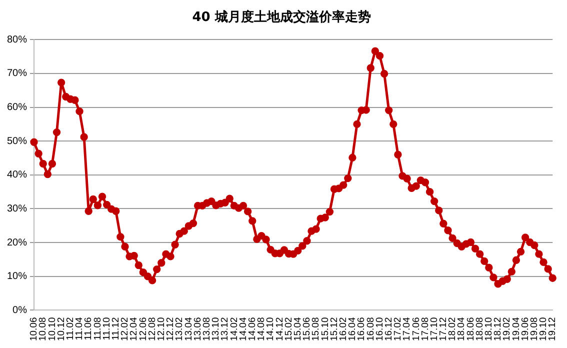  What do you see at coordinates (316, 329) in the screenshot?
I see `x-tick-label: 15.08` at bounding box center [316, 329].